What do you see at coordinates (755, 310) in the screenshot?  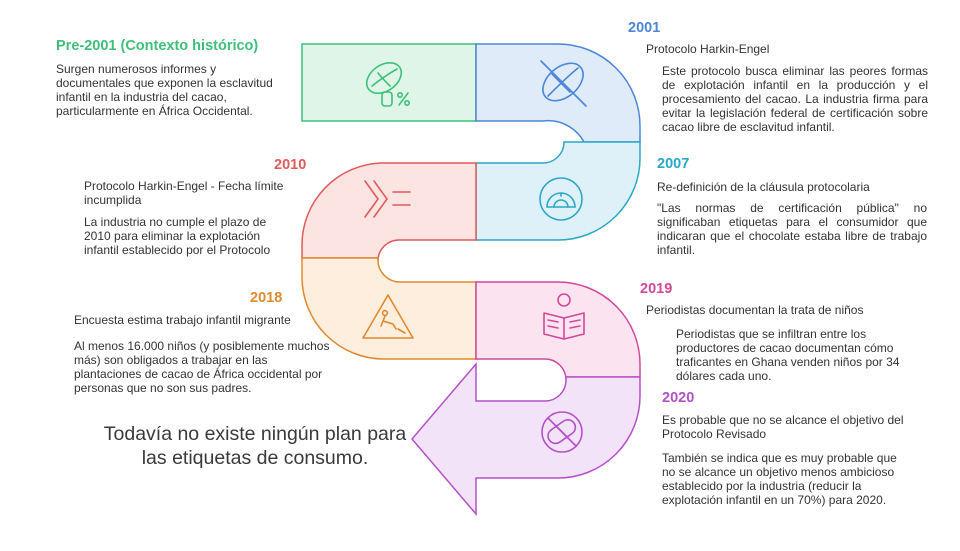 I see `event-heading: Periodistas documentan la trata de niños` at bounding box center [755, 310].